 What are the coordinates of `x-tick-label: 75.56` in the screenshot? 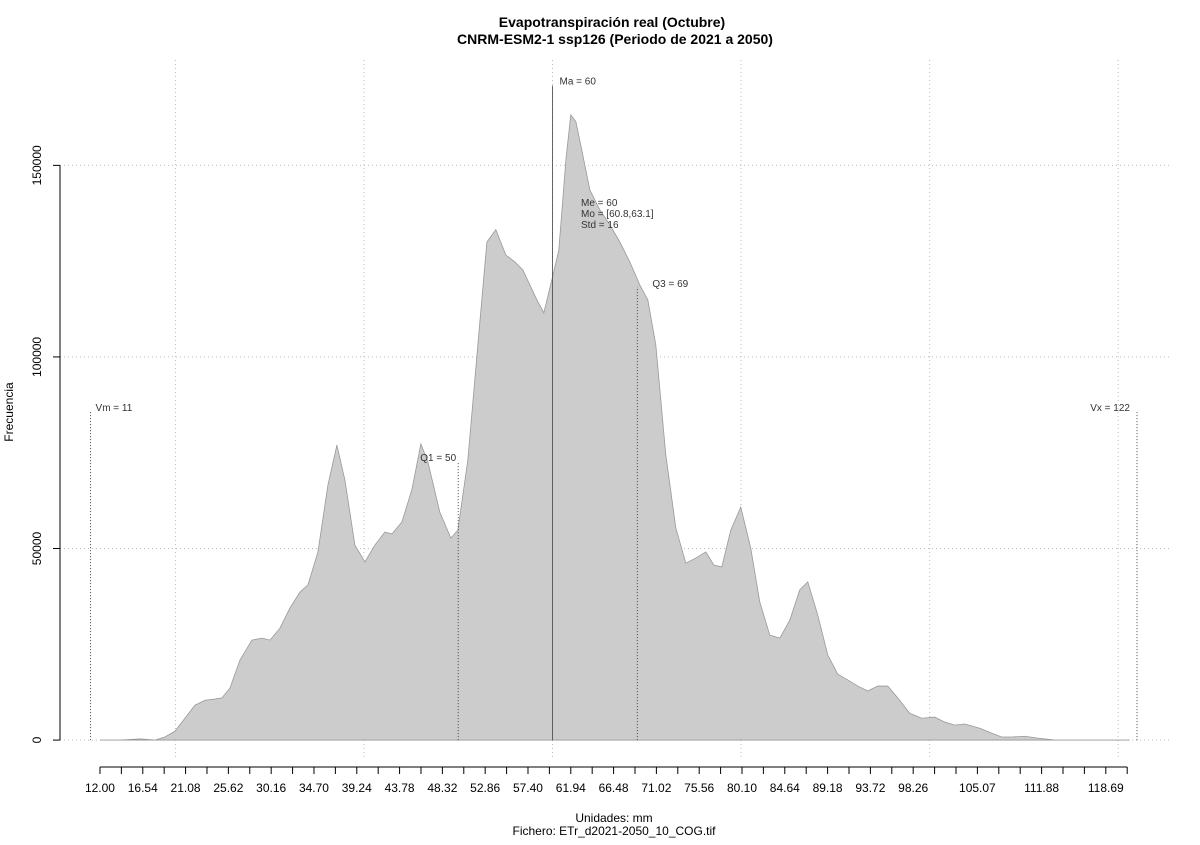 It's located at (699, 788).